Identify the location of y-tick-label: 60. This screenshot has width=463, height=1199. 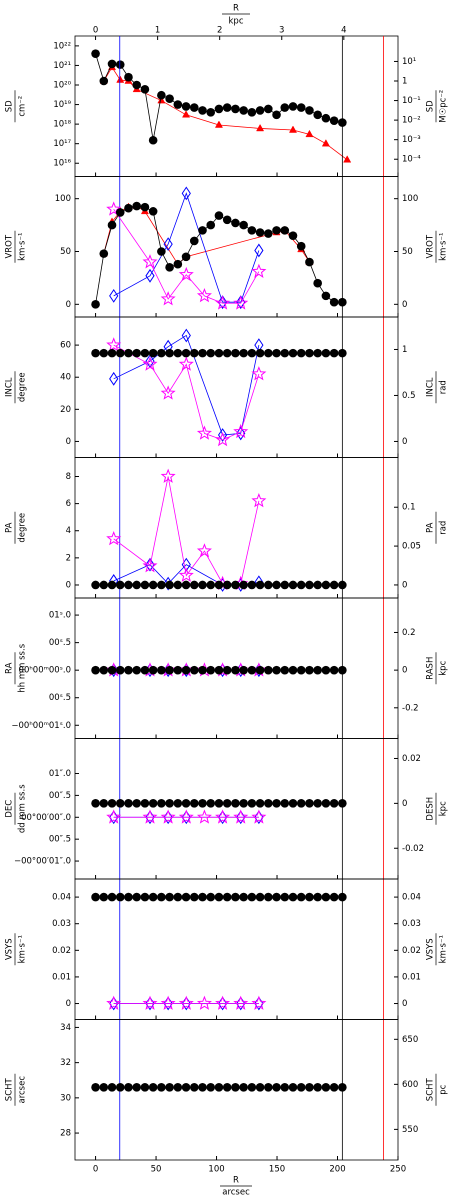
(65, 346).